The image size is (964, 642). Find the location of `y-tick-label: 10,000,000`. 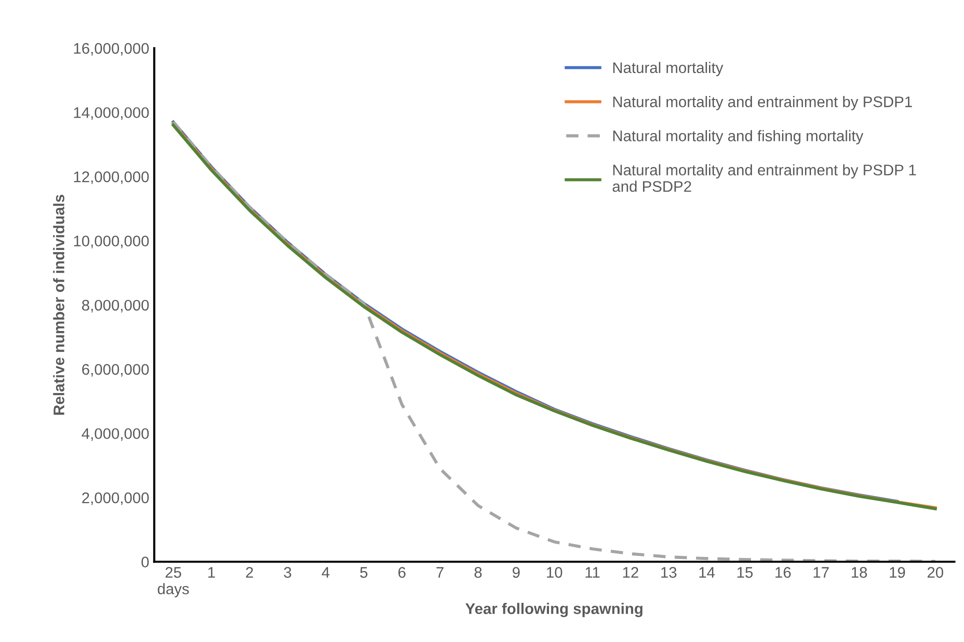

y-tick-label: 10,000,000 is located at coordinates (111, 242).